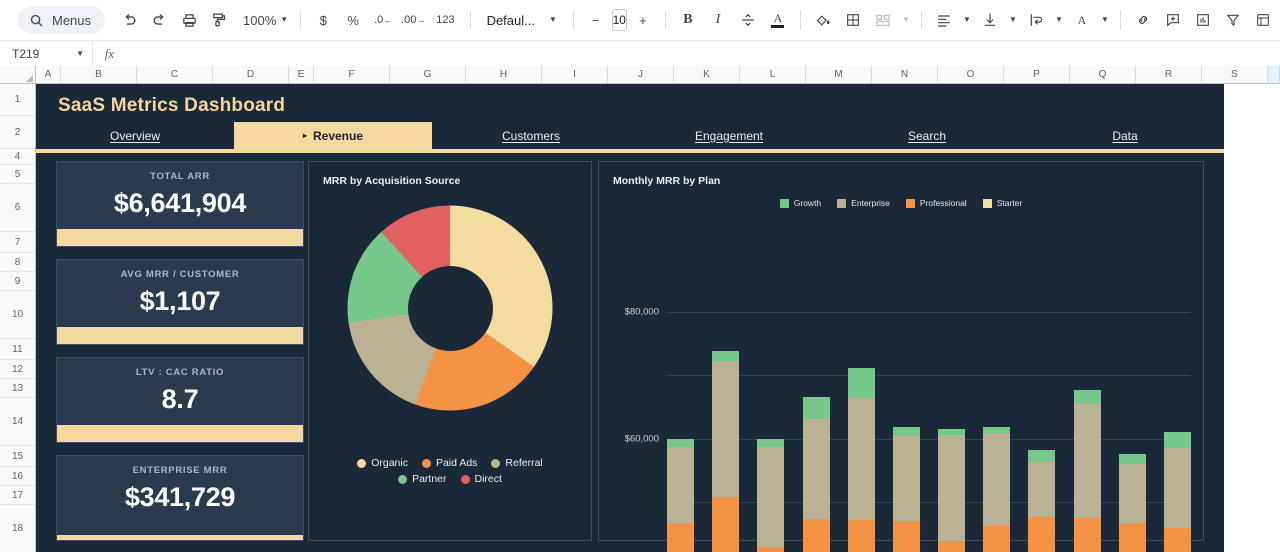 This screenshot has height=552, width=1280. I want to click on italic-button: I, so click(718, 20).